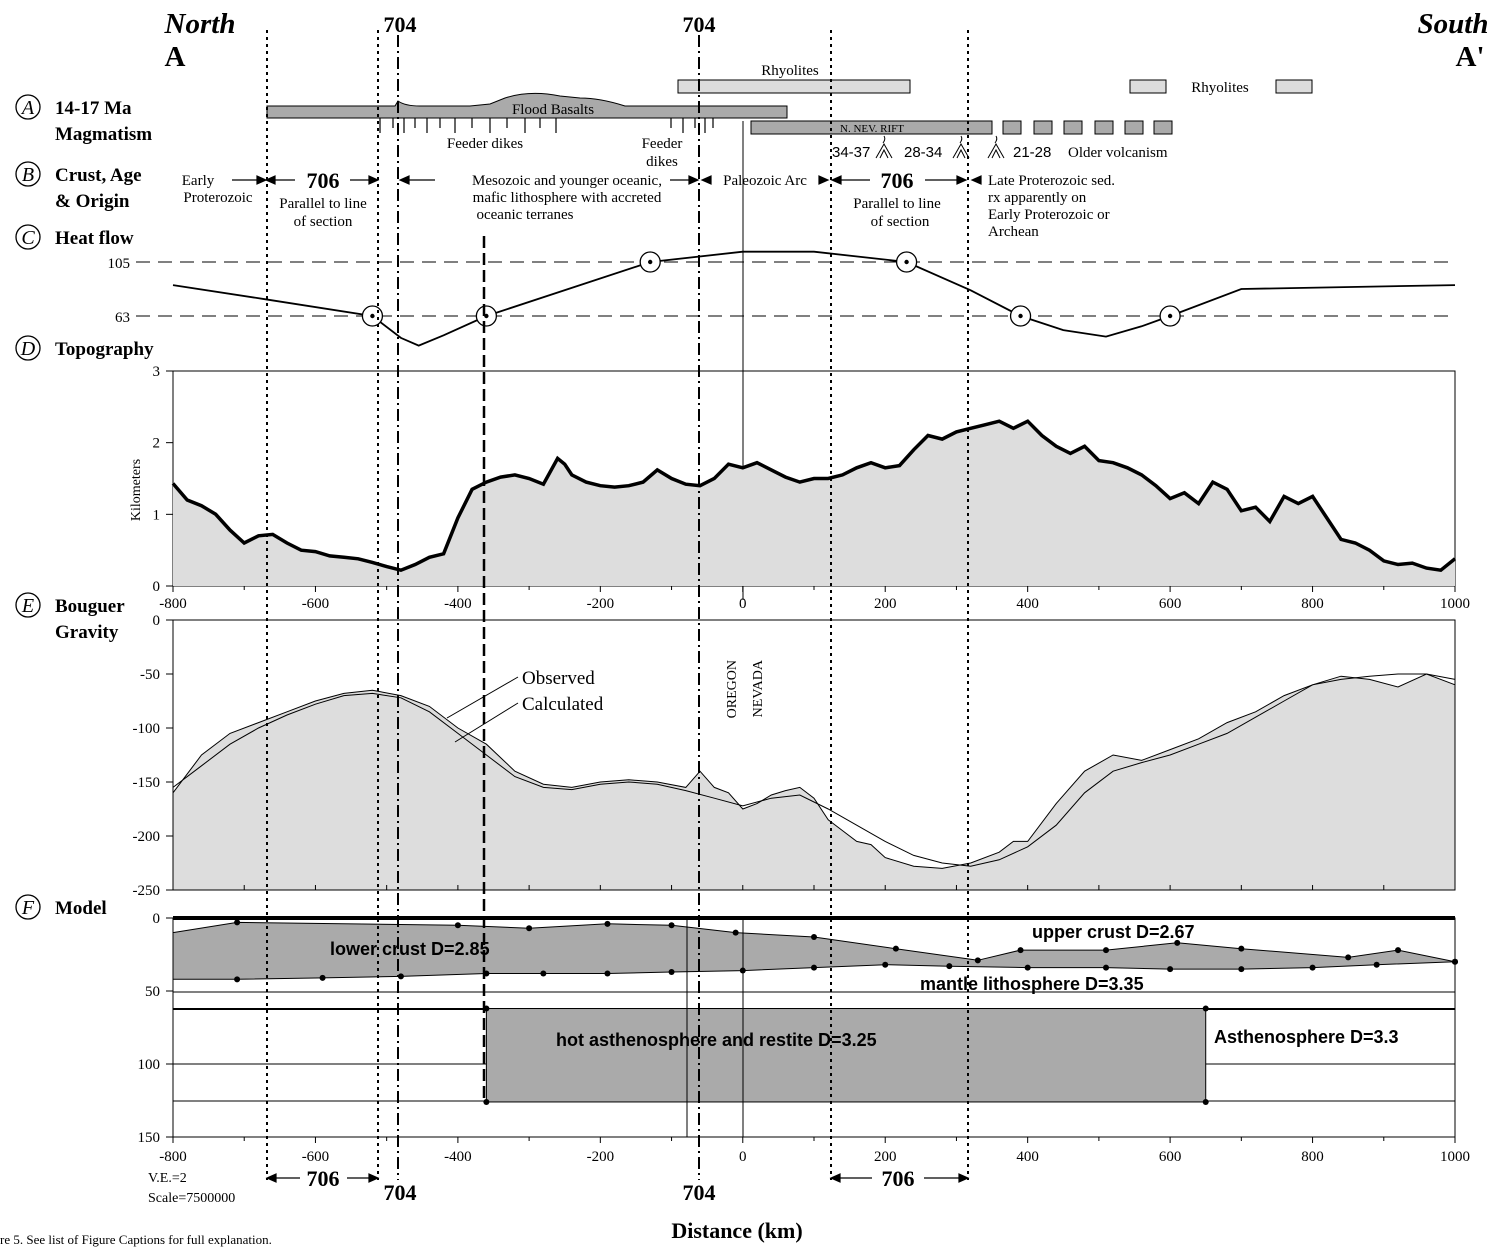 The image size is (1503, 1247). Describe the element at coordinates (1027, 1157) in the screenshot. I see `model-x-tick-label: 400` at that location.